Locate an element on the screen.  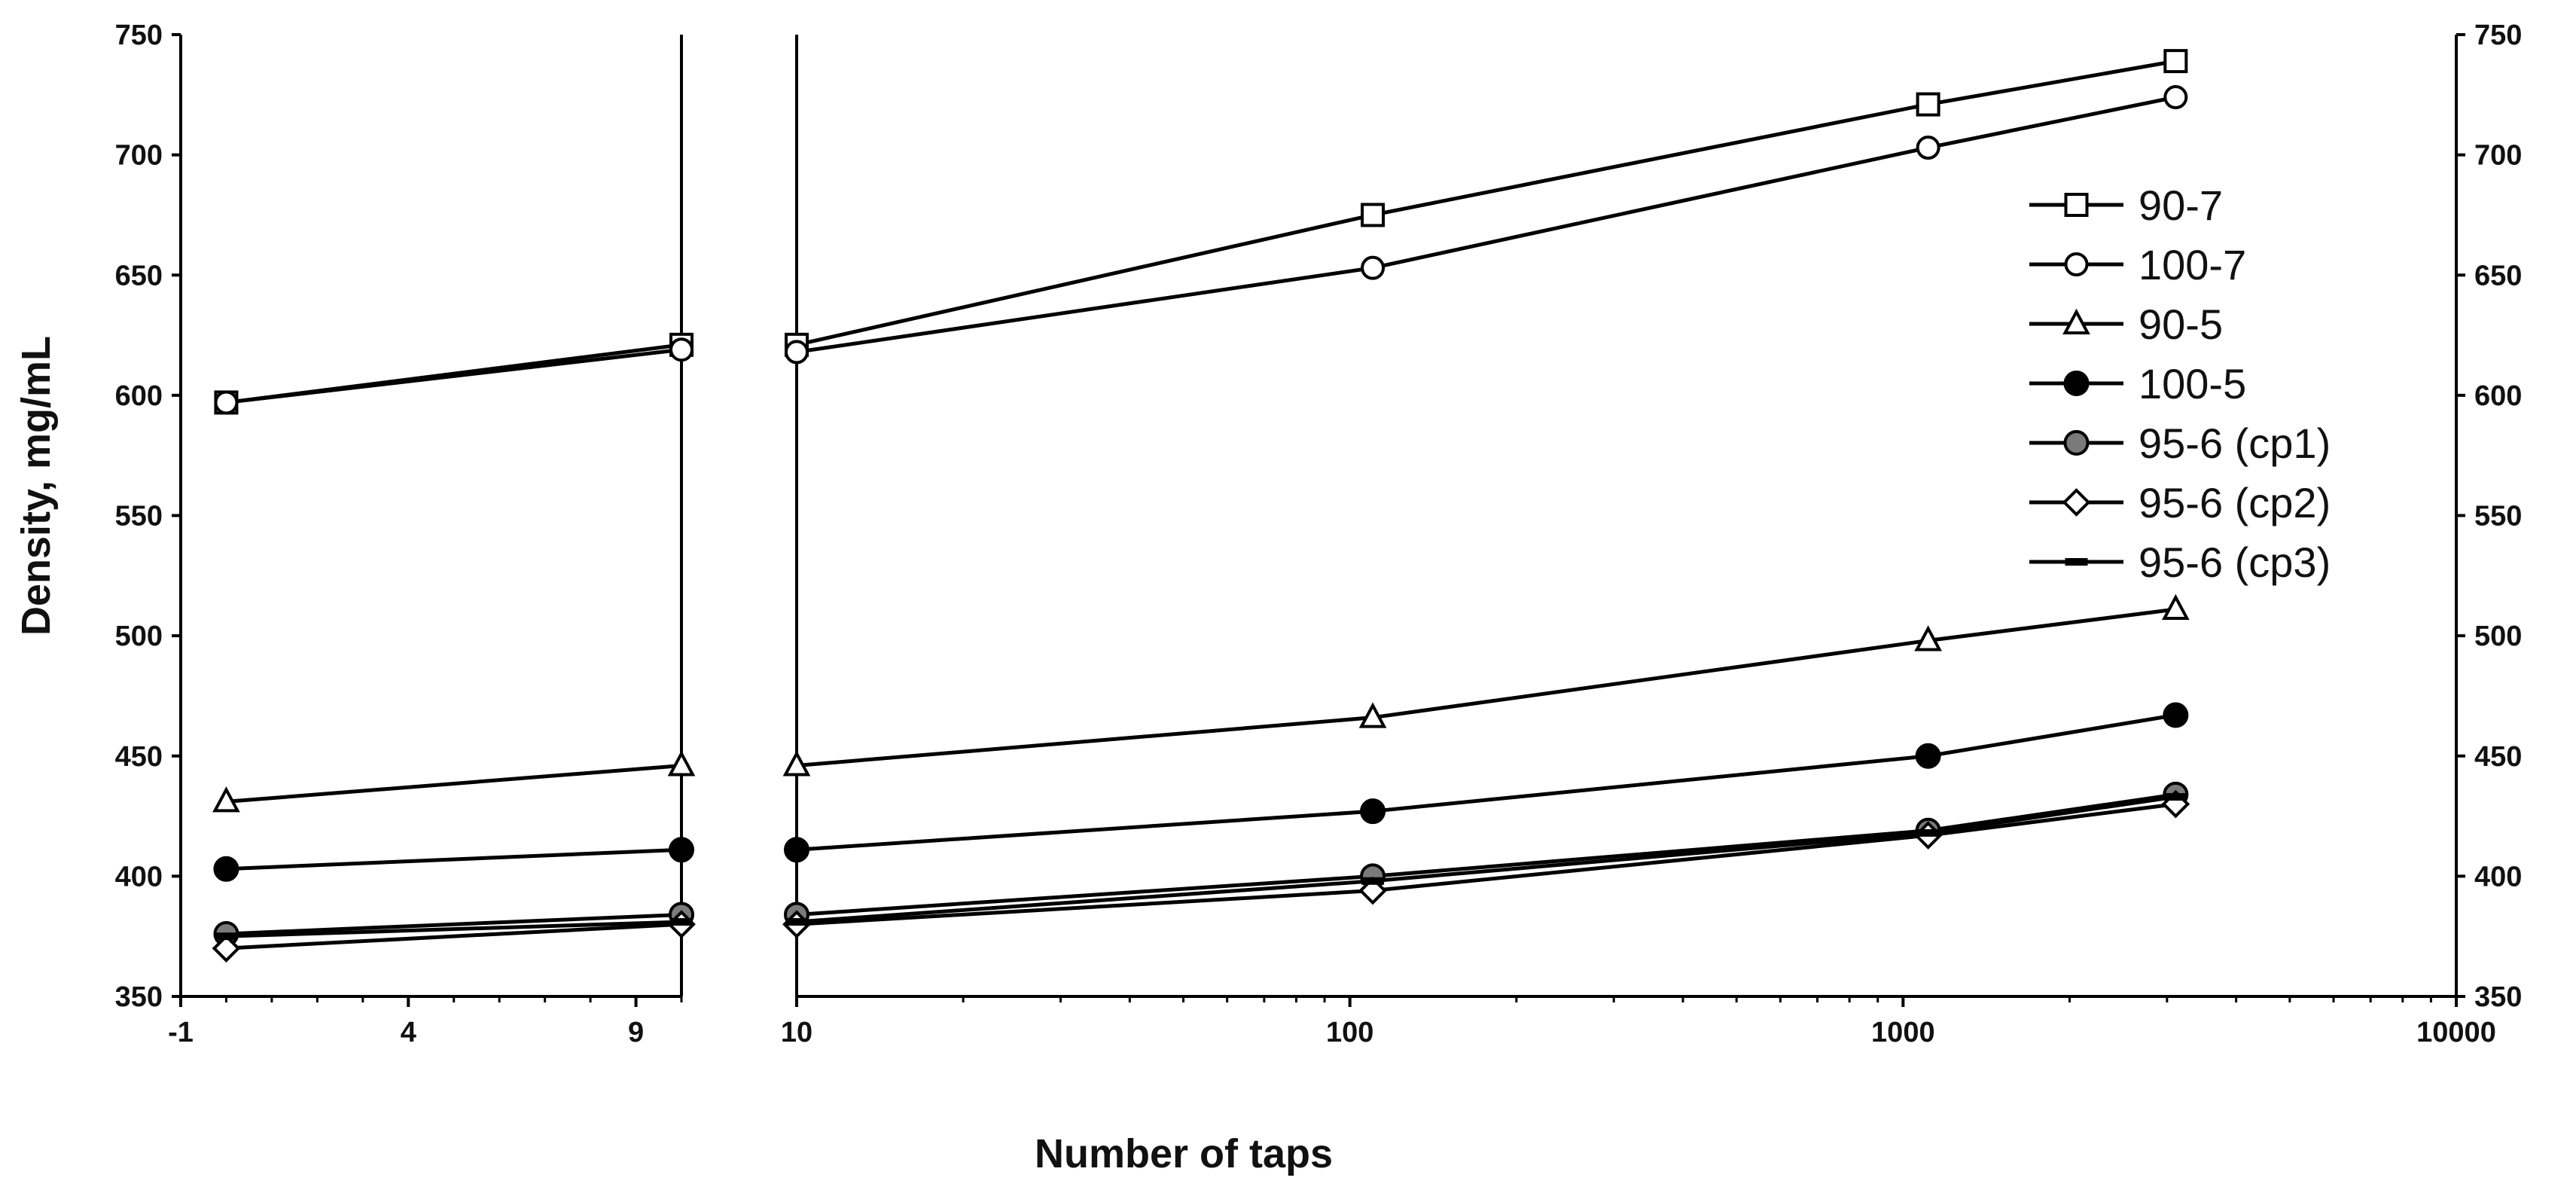
x-tick-label-log: 10000 is located at coordinates (2456, 1033).